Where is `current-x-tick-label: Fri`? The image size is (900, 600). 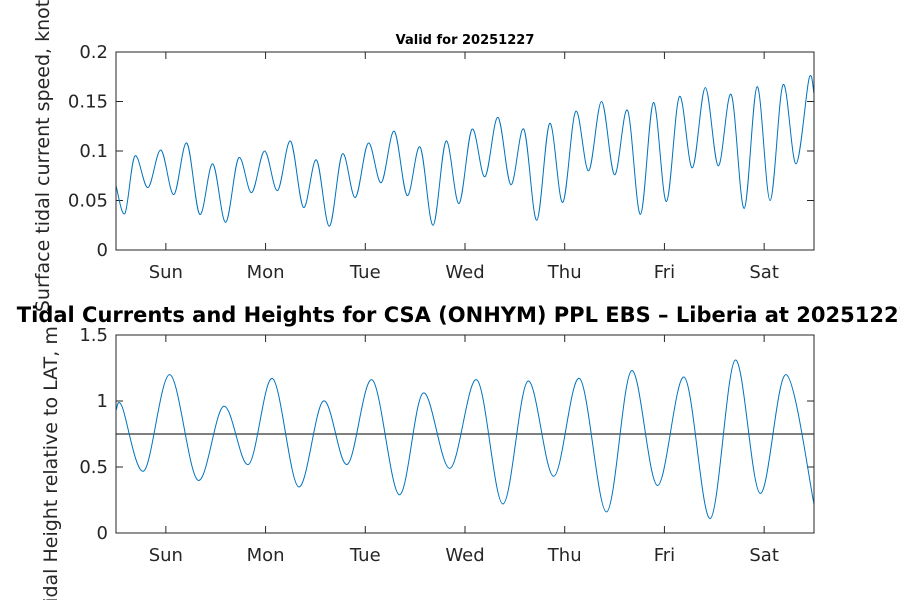 current-x-tick-label: Fri is located at coordinates (664, 272).